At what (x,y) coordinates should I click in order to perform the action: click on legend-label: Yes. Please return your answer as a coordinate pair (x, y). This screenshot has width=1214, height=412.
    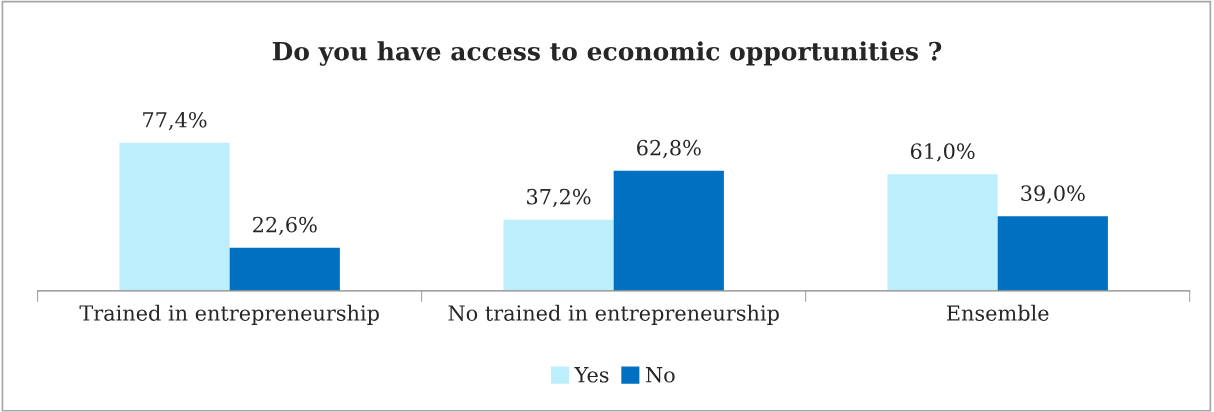
    Looking at the image, I should click on (591, 375).